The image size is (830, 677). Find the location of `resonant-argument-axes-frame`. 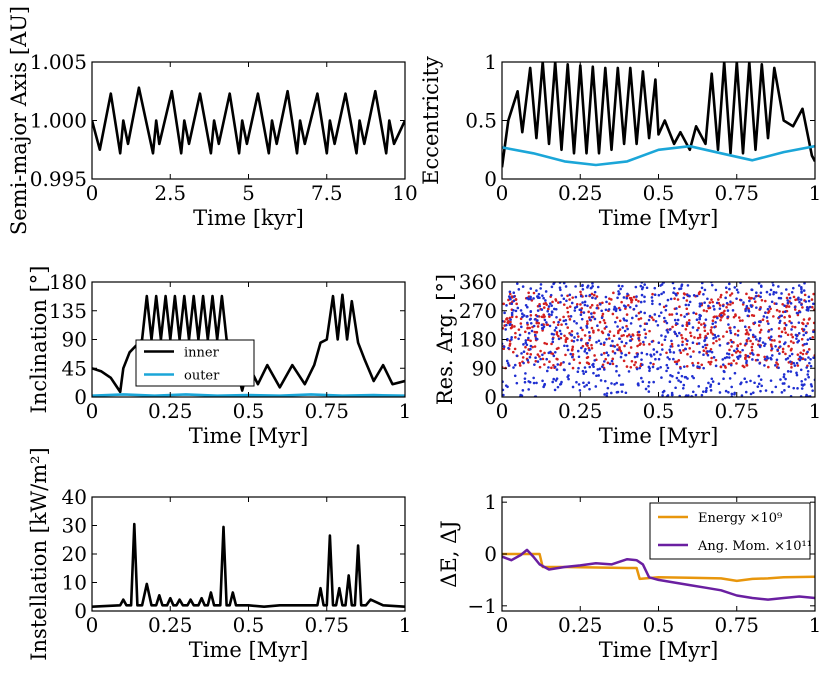

resonant-argument-axes-frame is located at coordinates (658, 339).